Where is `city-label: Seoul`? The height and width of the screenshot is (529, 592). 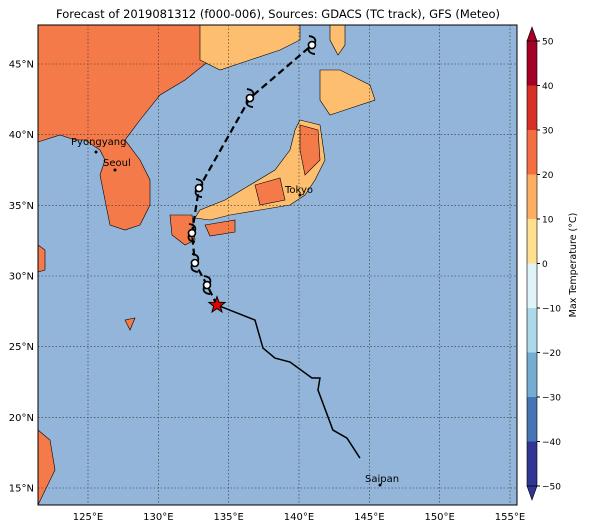 city-label: Seoul is located at coordinates (117, 163).